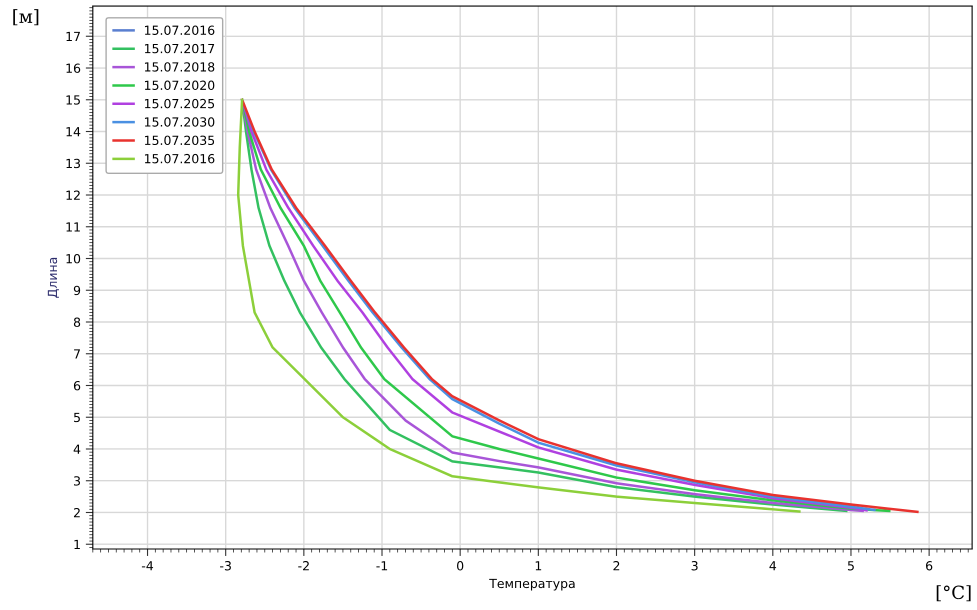 The image size is (977, 610). What do you see at coordinates (77, 291) in the screenshot?
I see `y-tick-label: 9` at bounding box center [77, 291].